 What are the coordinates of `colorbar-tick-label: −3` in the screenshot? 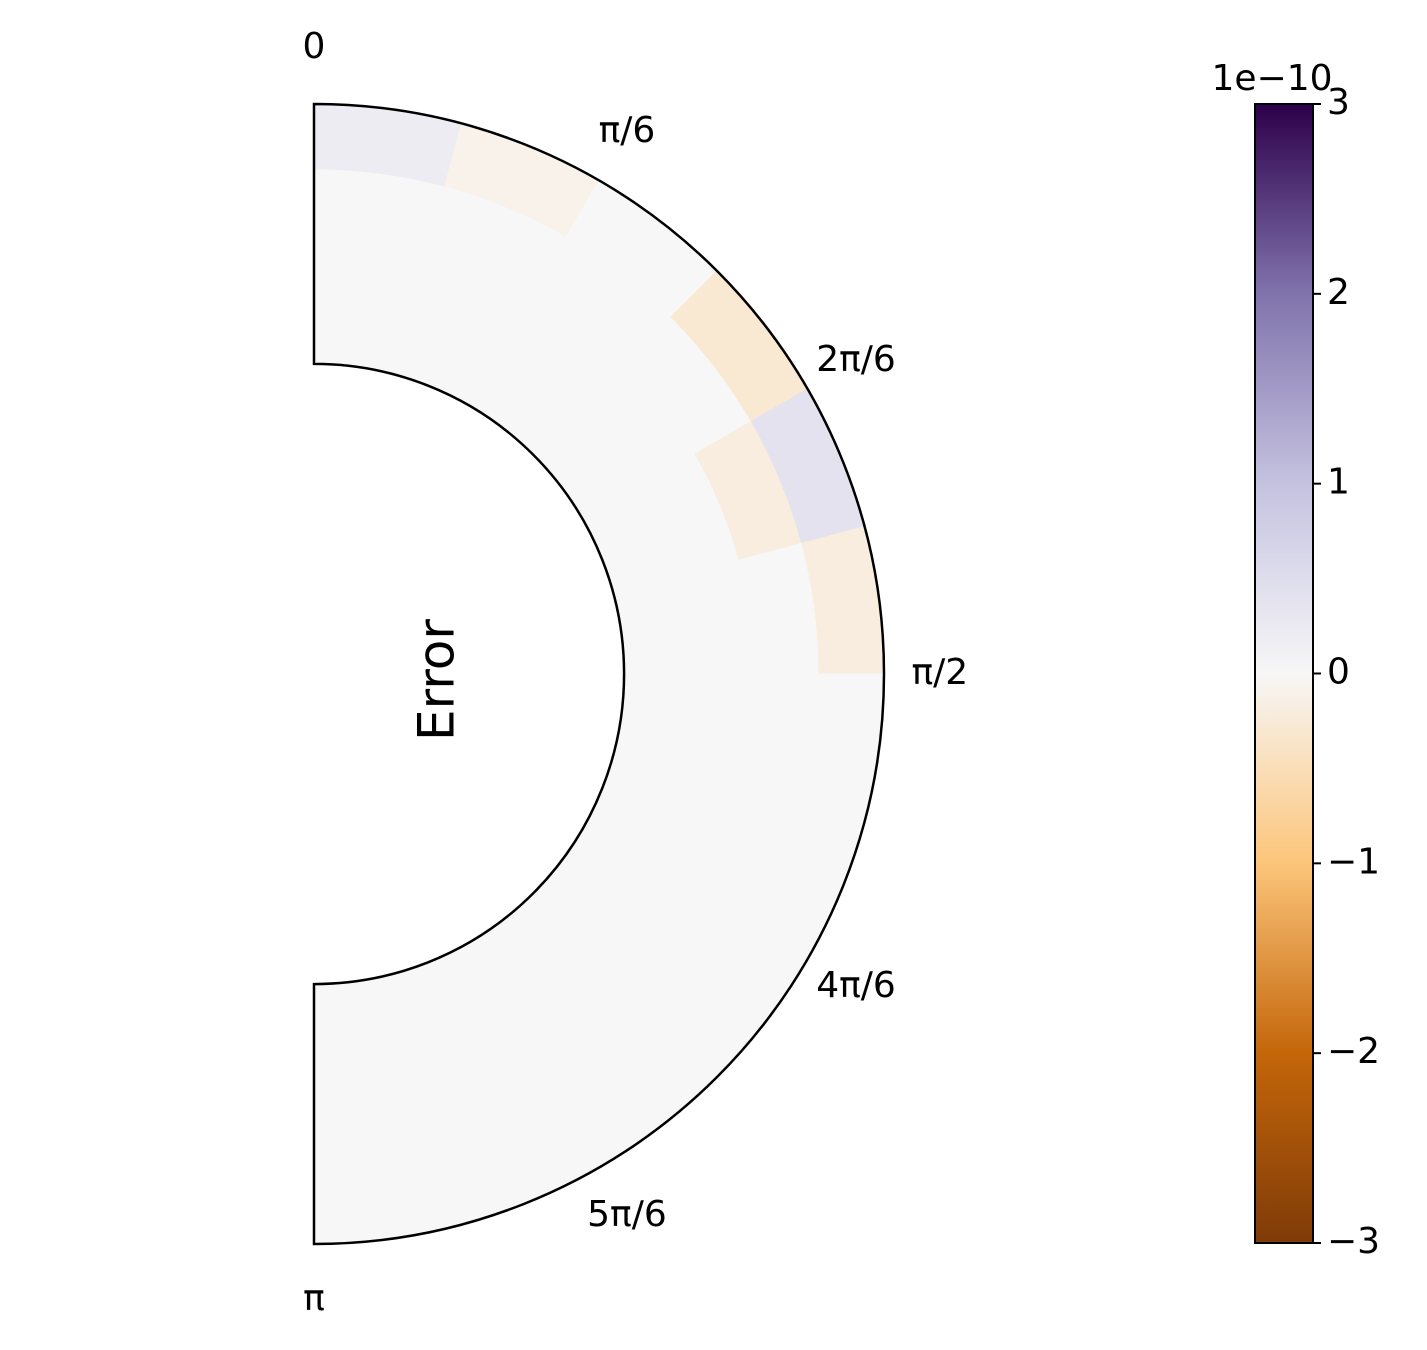 It's located at (1353, 1241).